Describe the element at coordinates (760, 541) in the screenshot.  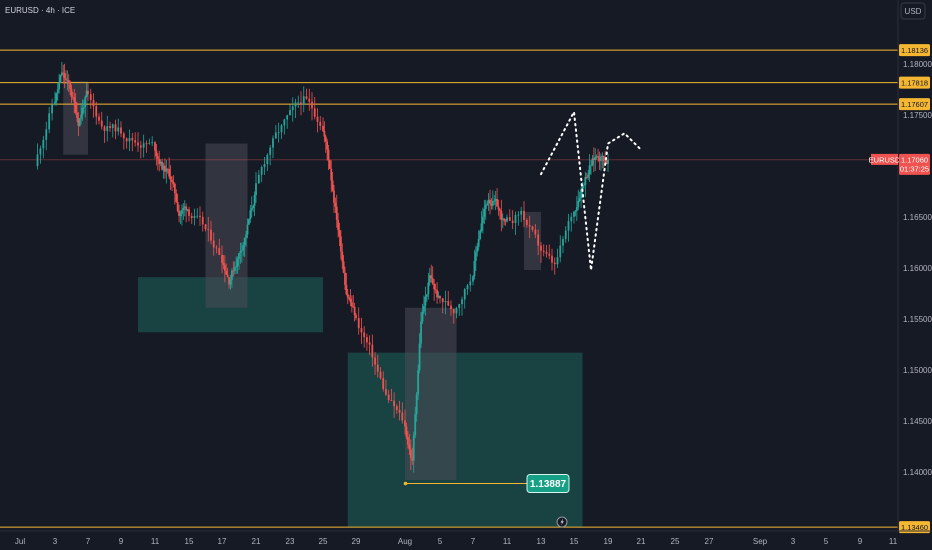
I see `x-tick-label: Sep` at that location.